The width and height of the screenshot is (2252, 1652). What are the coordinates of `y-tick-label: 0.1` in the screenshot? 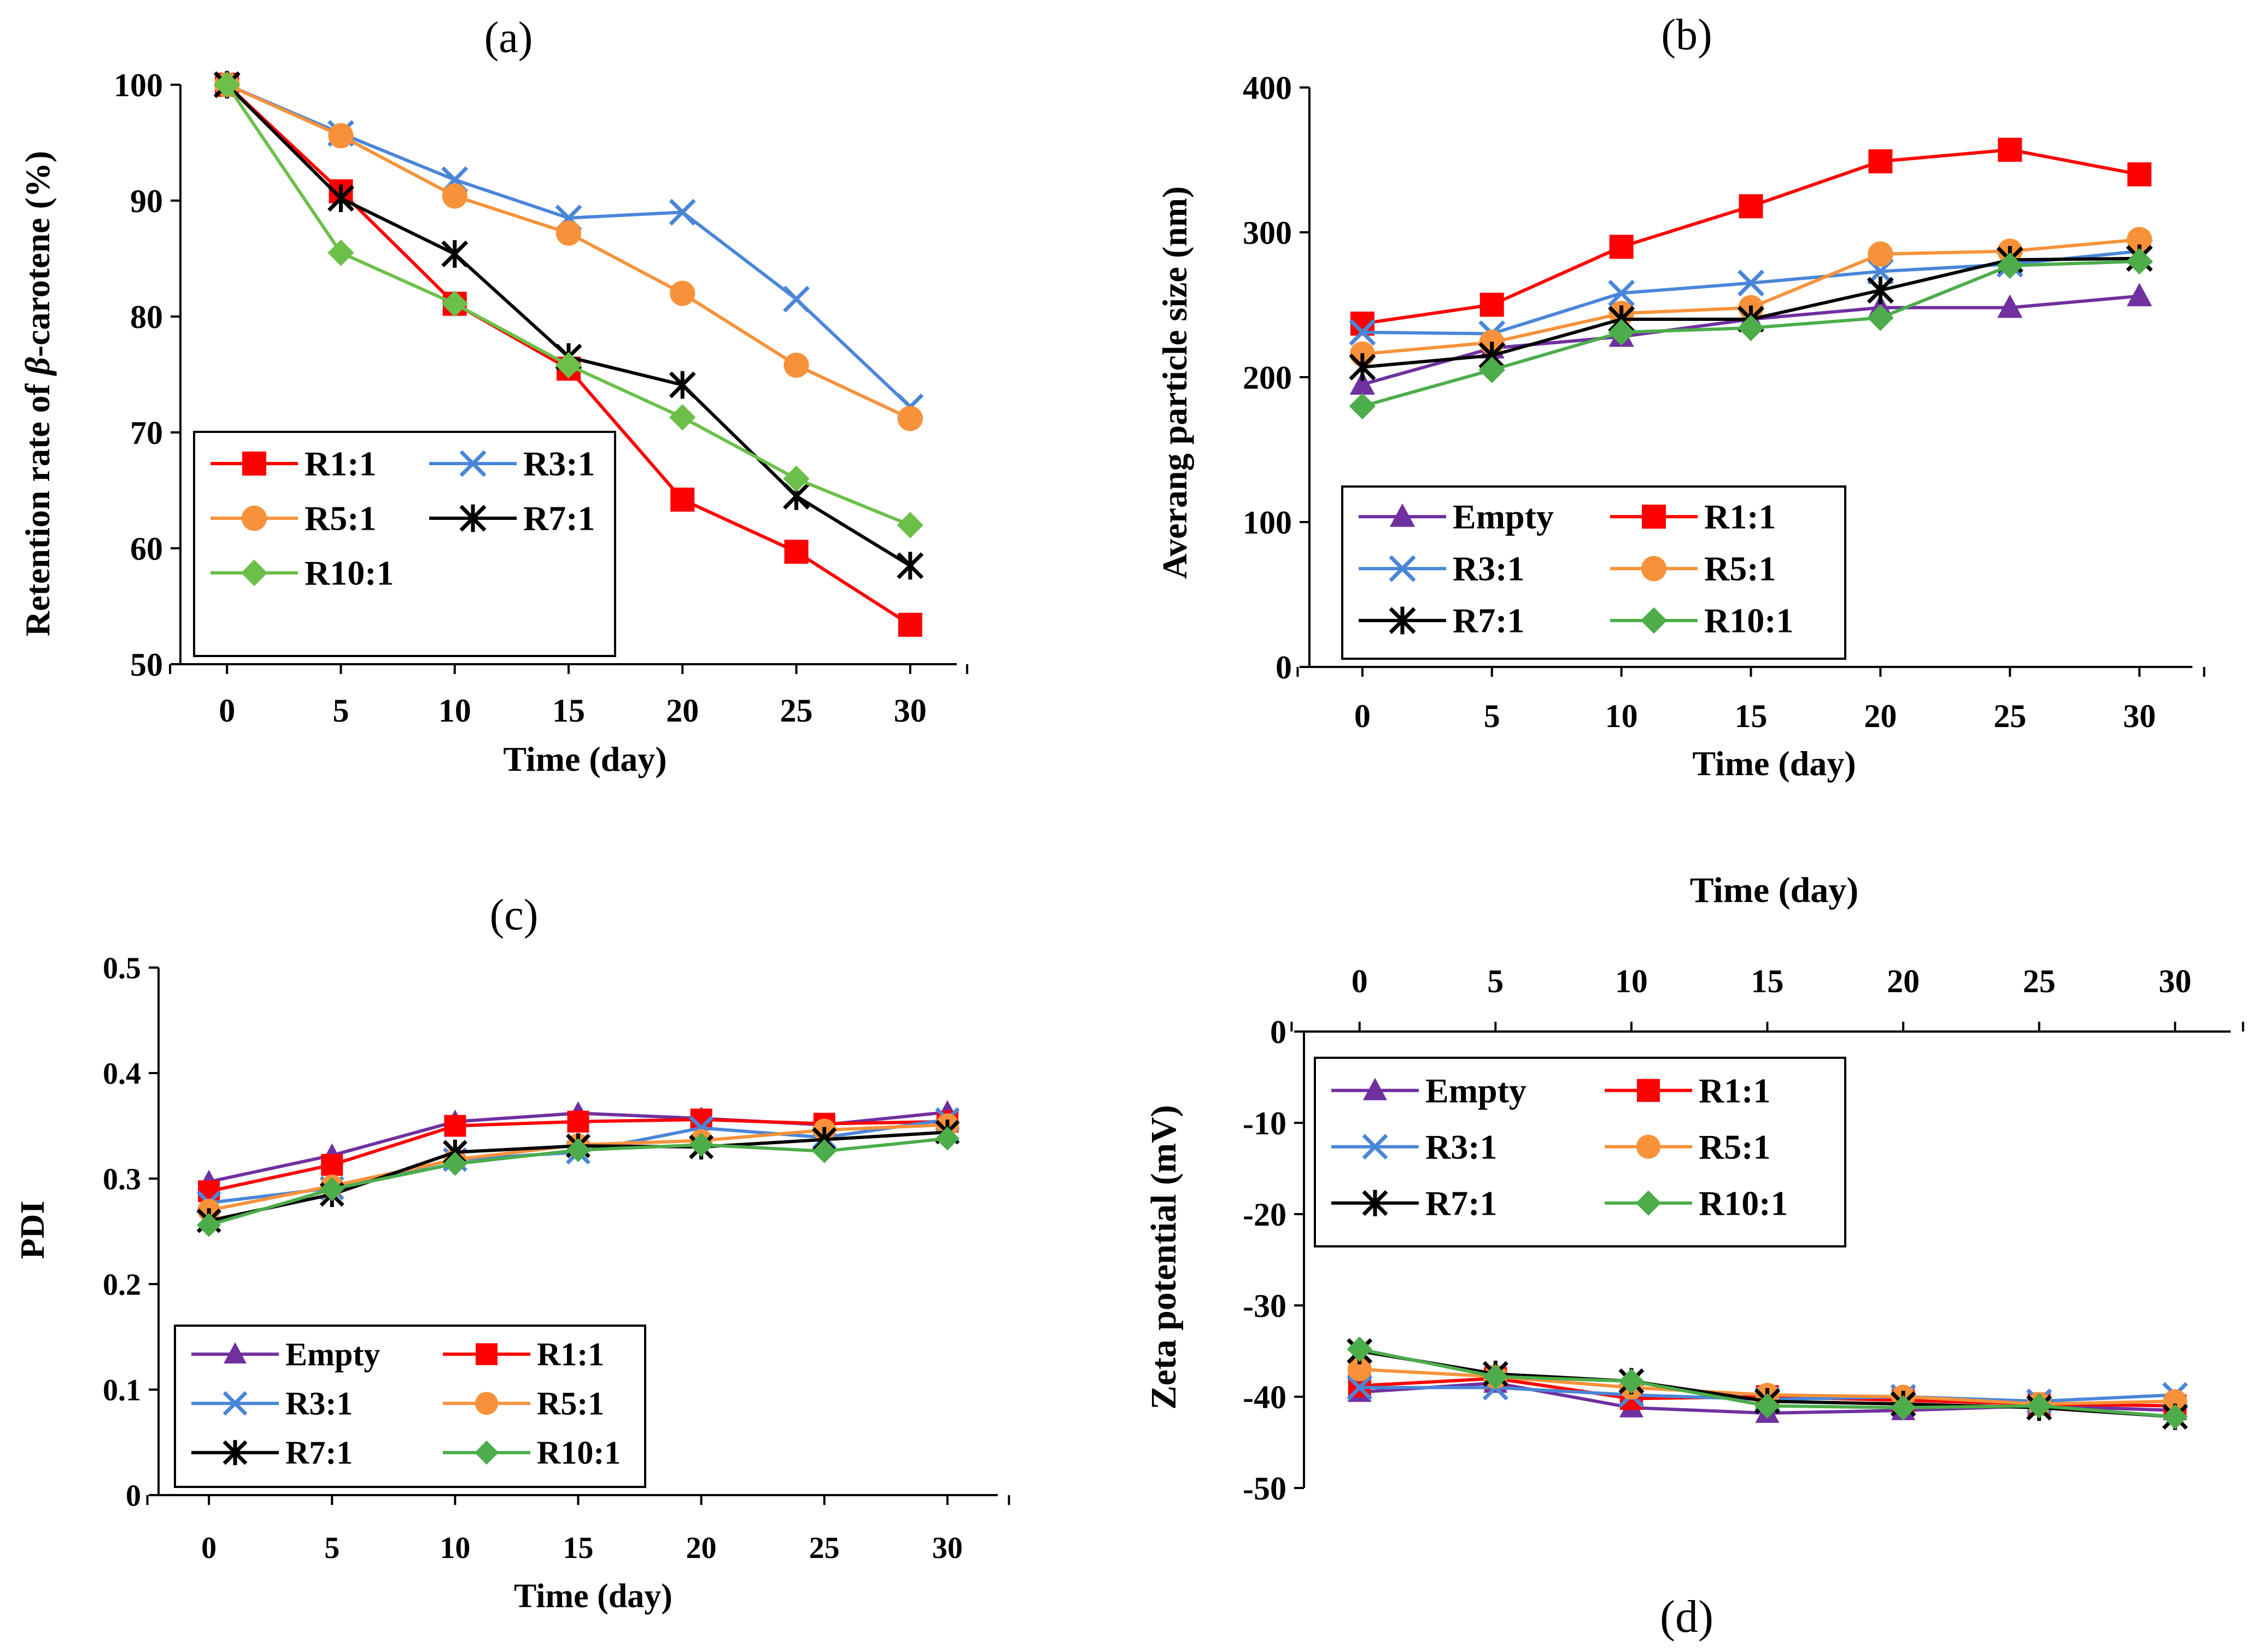 It's located at (122, 1391).